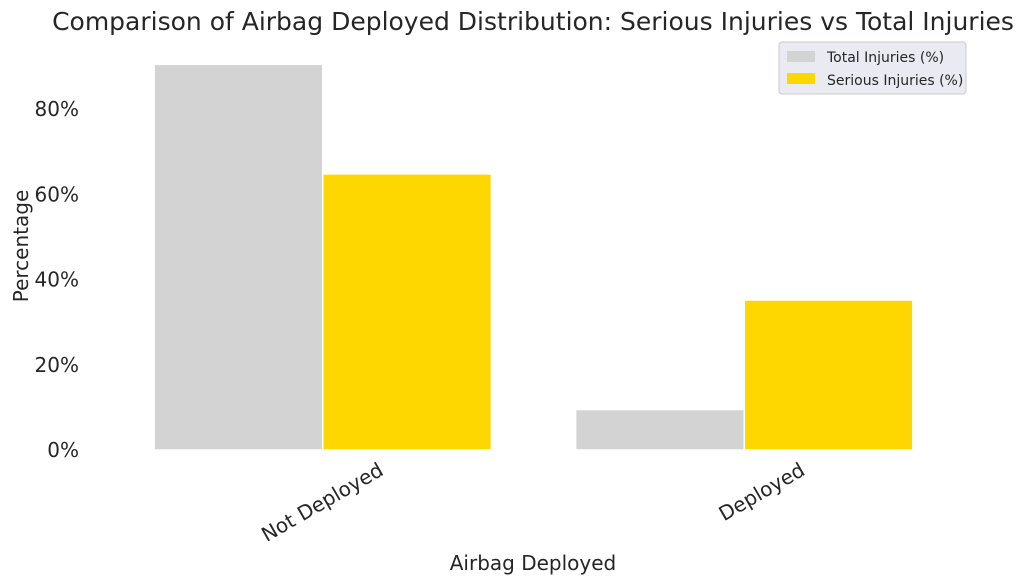  What do you see at coordinates (801, 78) in the screenshot?
I see `legend-swatch-serious-injuries` at bounding box center [801, 78].